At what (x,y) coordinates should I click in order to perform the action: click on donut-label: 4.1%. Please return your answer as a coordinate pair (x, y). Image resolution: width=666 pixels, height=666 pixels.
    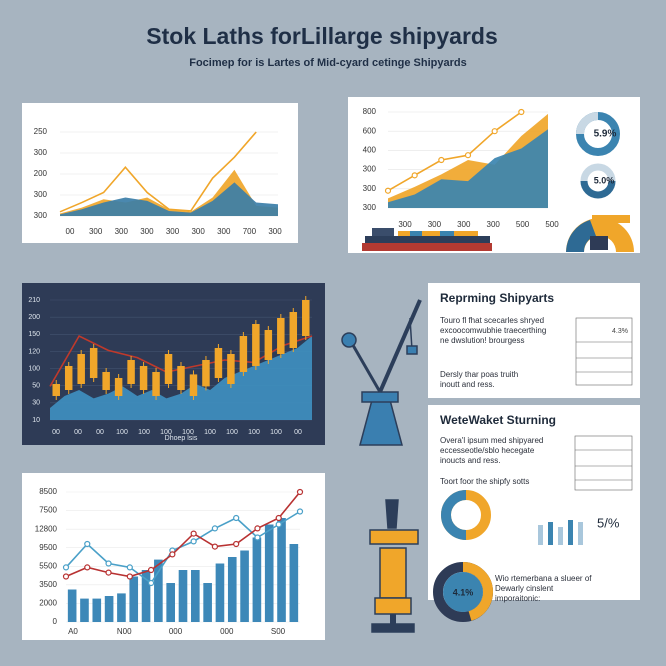
    Looking at the image, I should click on (463, 592).